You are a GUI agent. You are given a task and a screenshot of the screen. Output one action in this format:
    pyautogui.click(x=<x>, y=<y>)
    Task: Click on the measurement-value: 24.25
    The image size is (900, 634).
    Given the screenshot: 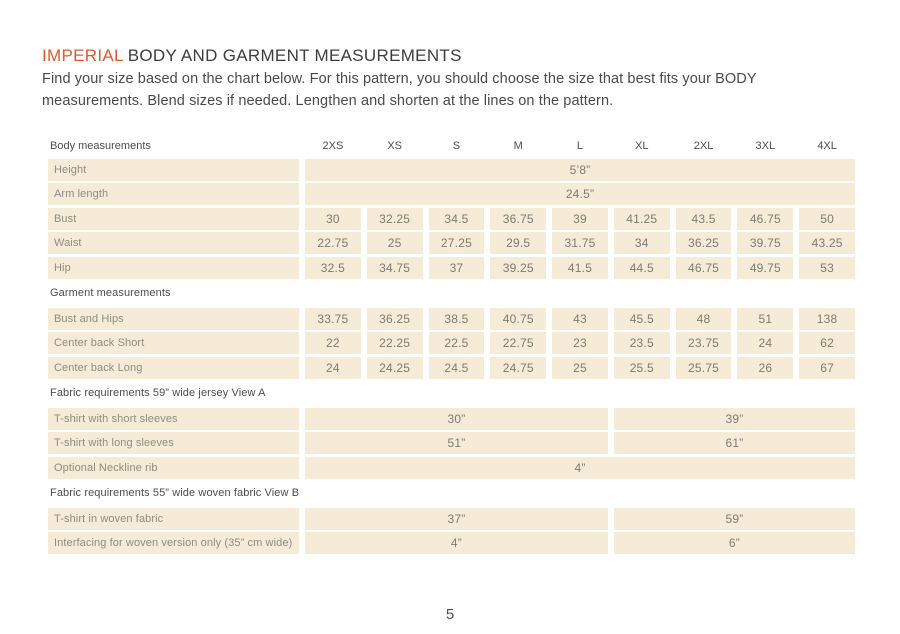 What is the action you would take?
    pyautogui.click(x=394, y=367)
    